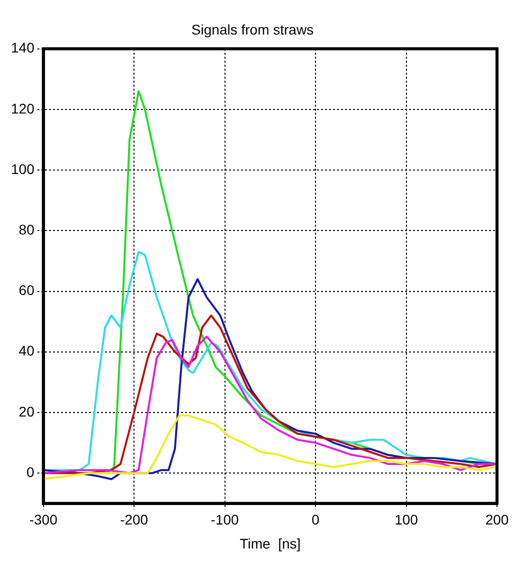 Image resolution: width=525 pixels, height=565 pixels. Describe the element at coordinates (30, 472) in the screenshot. I see `y-tick-label: 0` at that location.